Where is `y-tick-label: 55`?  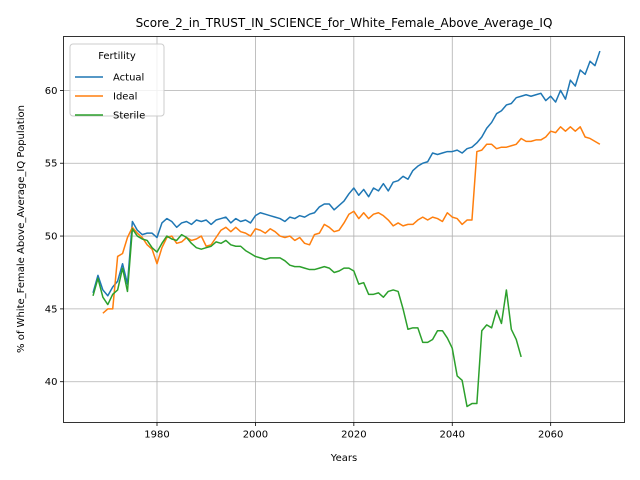 y-tick-label: 55 is located at coordinates (51, 164).